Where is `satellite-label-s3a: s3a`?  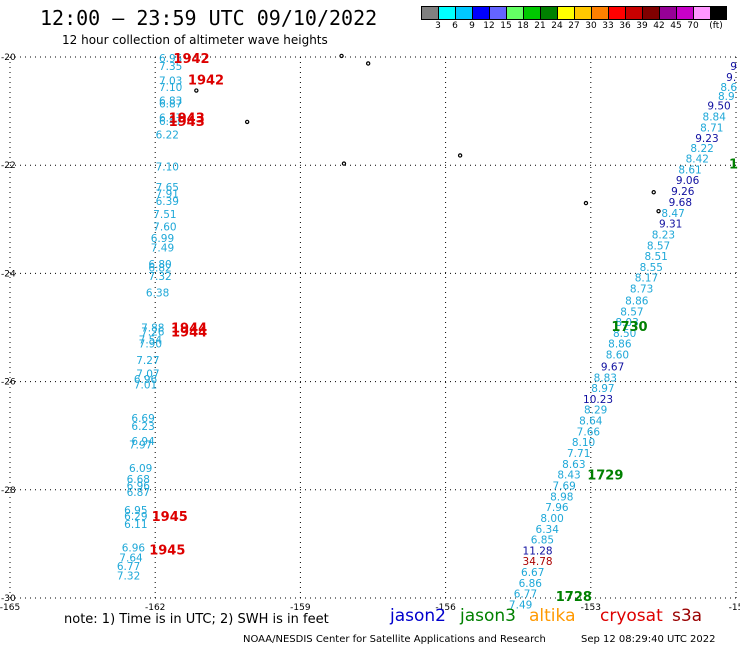
satellite-label-s3a: s3a is located at coordinates (687, 616).